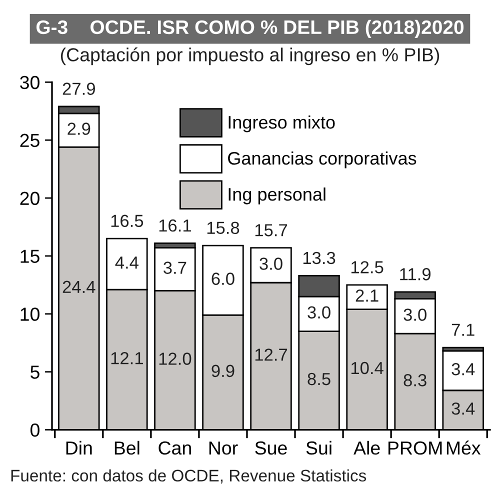  What do you see at coordinates (223, 371) in the screenshot?
I see `data-label: 9.9` at bounding box center [223, 371].